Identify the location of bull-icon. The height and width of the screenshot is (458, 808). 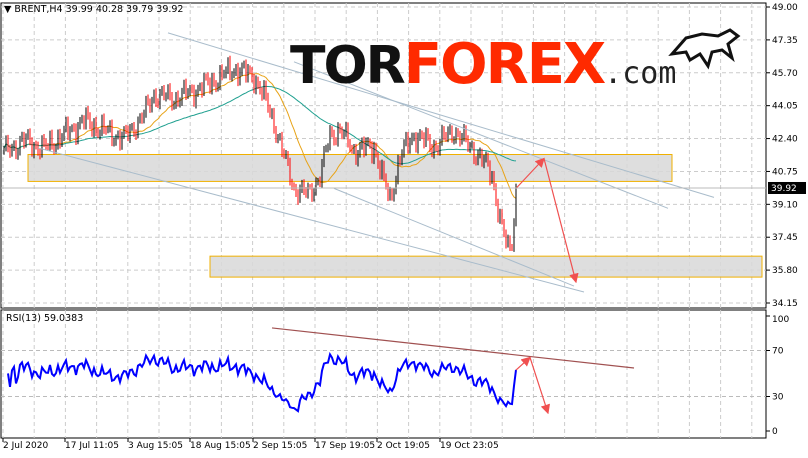
(704, 49).